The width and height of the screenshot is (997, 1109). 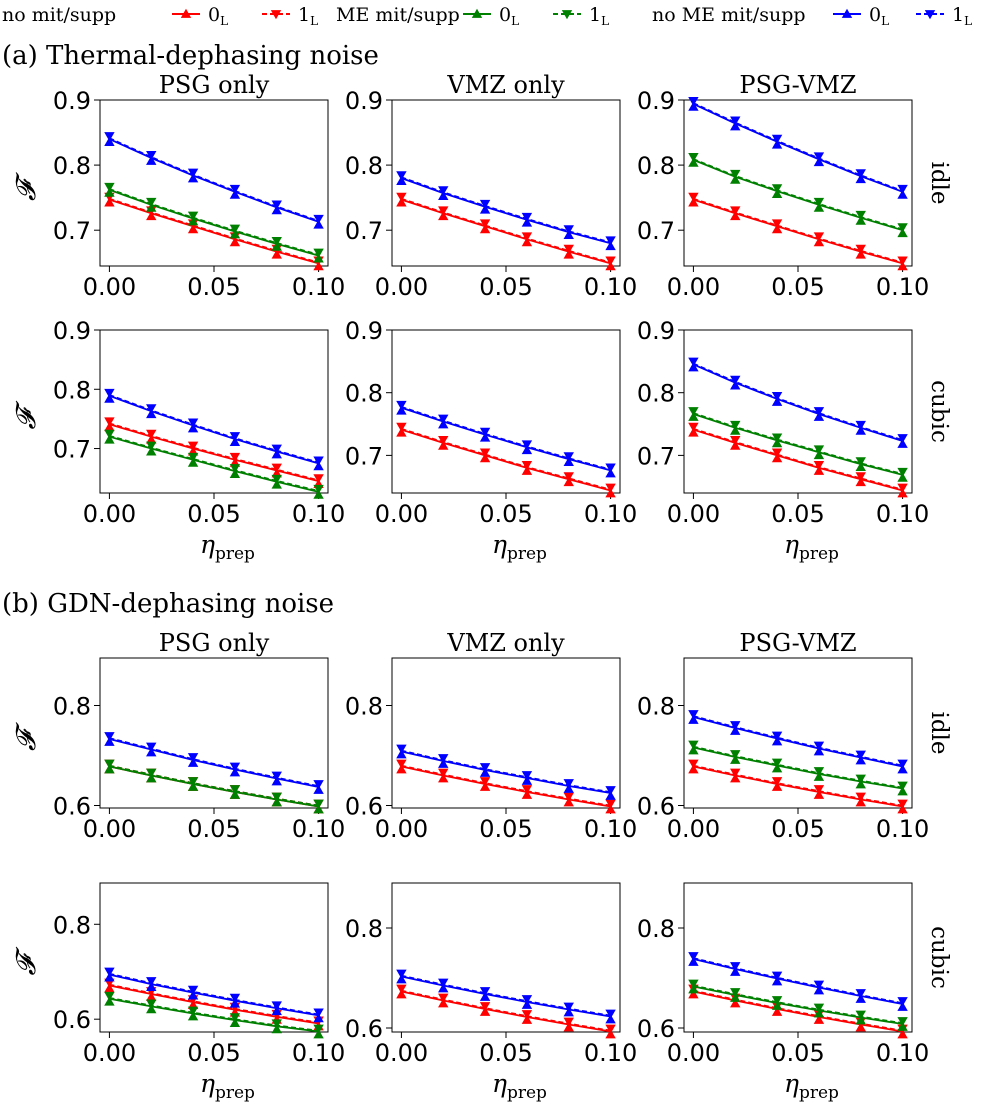 What do you see at coordinates (962, 16) in the screenshot?
I see `legend-entry-label: 1L` at bounding box center [962, 16].